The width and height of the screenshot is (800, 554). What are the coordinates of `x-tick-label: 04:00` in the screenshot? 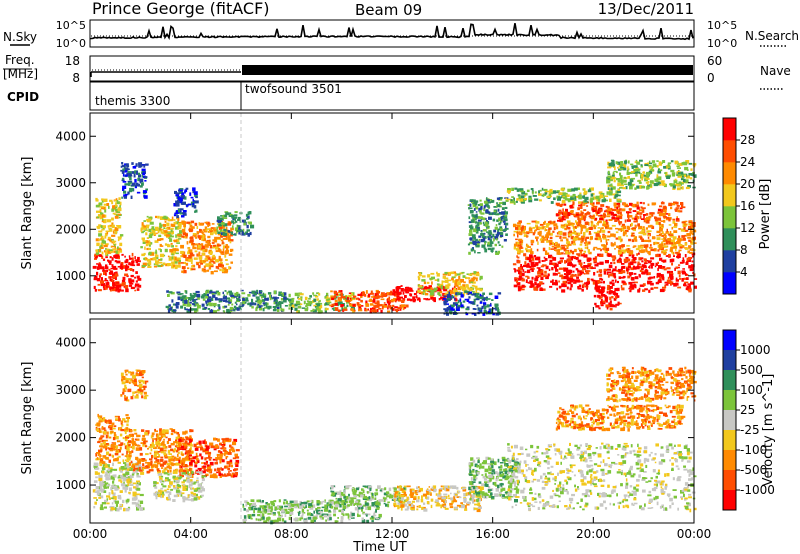 It's located at (190, 534).